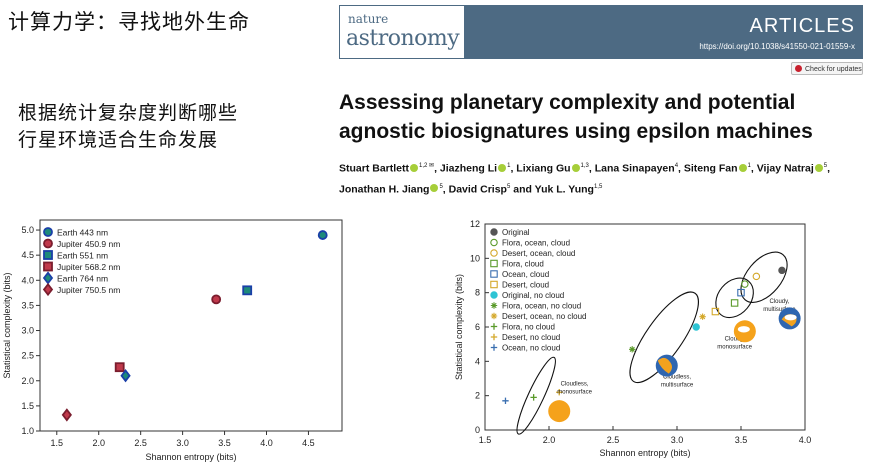  Describe the element at coordinates (27, 431) in the screenshot. I see `y-tick-label: 1.0` at that location.